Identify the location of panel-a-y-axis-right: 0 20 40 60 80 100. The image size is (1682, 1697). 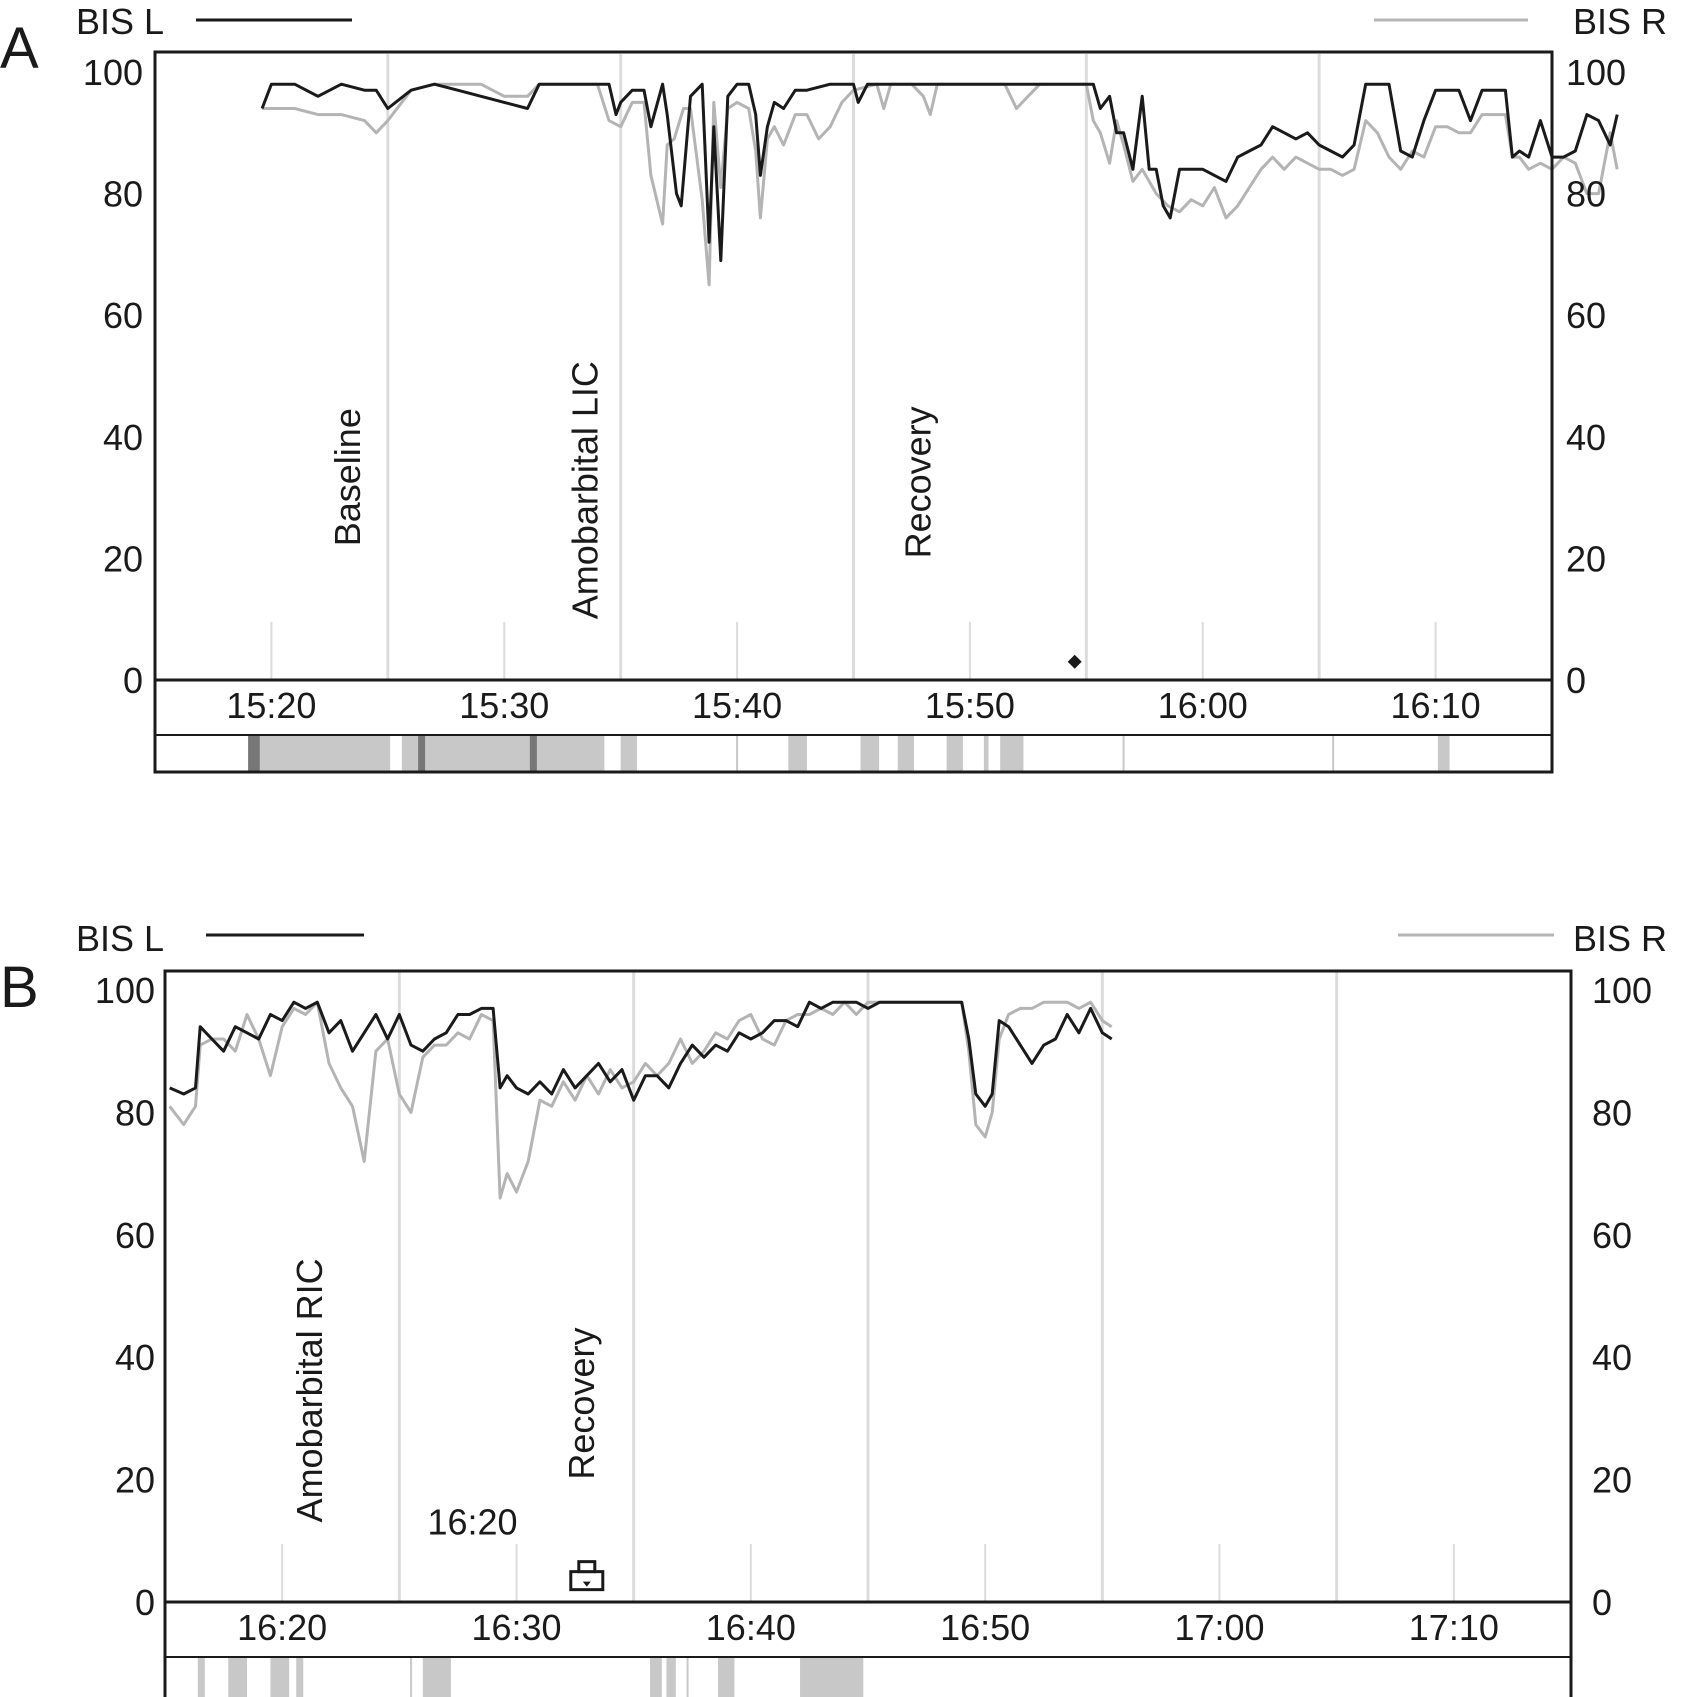
(1596, 376).